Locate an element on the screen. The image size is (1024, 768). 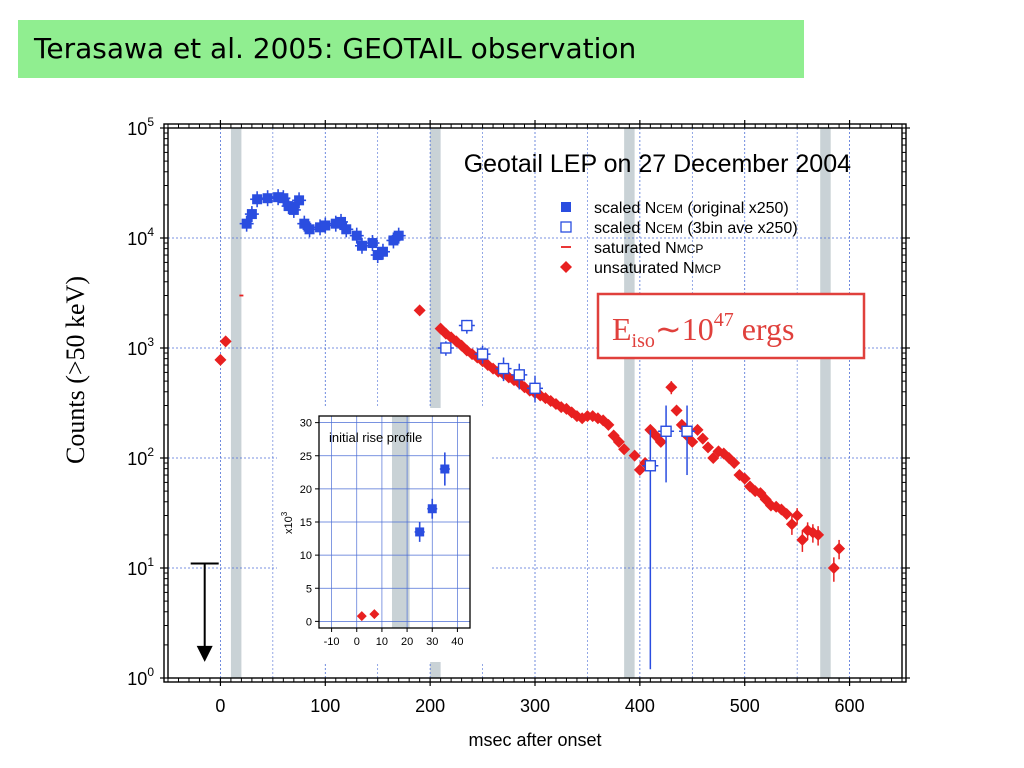
x-tick-label: 200 is located at coordinates (430, 706).